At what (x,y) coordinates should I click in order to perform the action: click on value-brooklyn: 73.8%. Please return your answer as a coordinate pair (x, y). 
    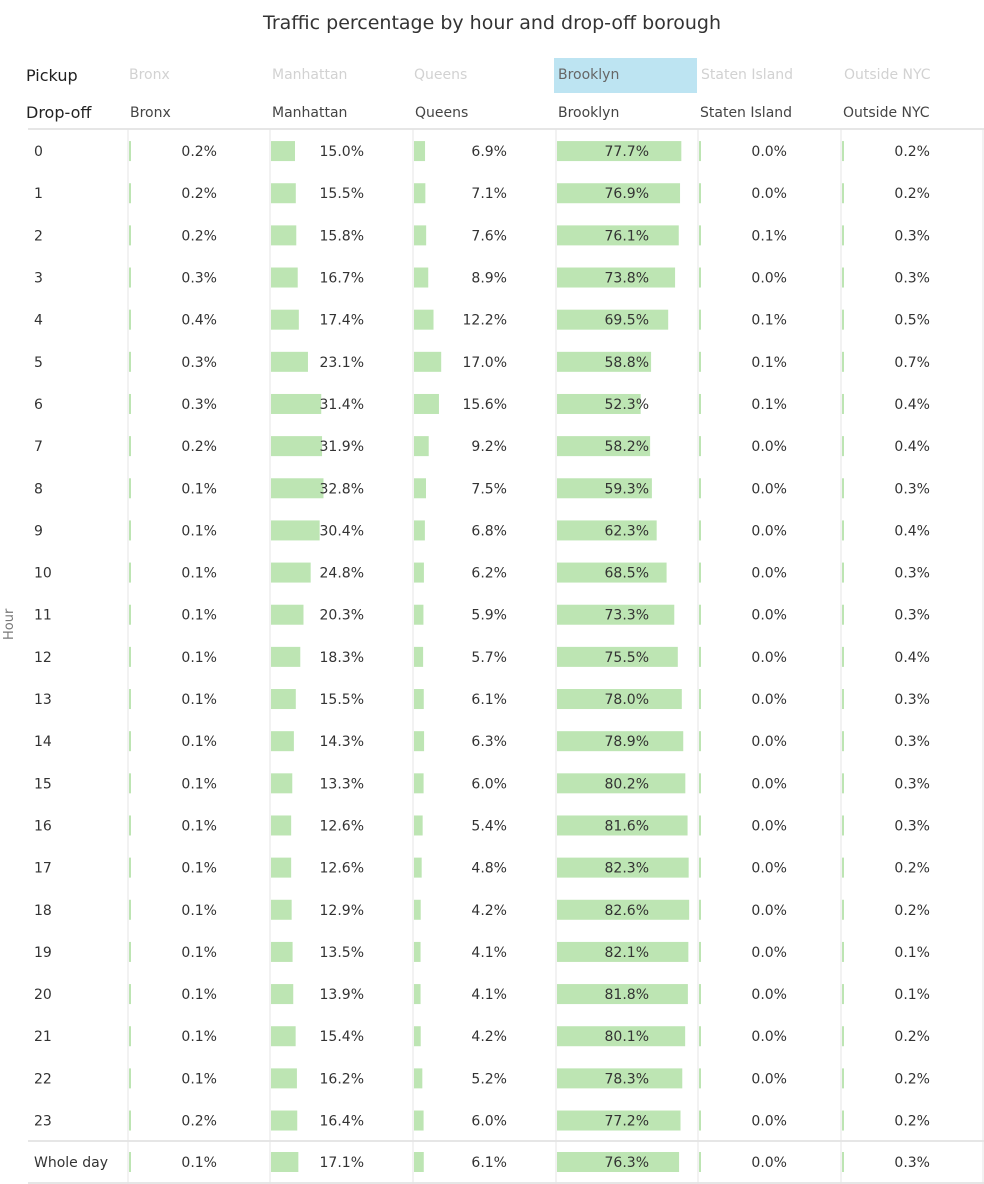
    Looking at the image, I should click on (627, 279).